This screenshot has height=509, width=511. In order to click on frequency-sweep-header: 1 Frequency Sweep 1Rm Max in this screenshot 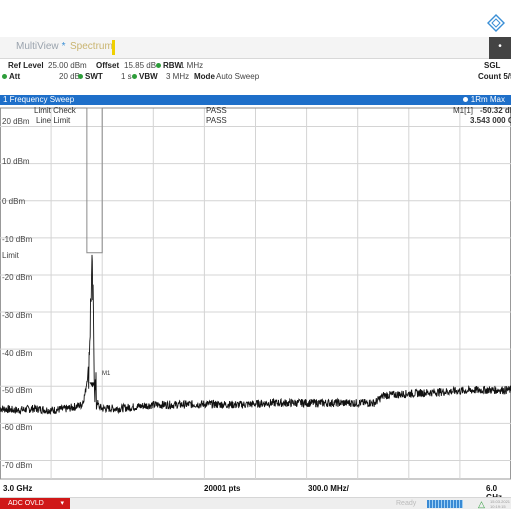, I will do `click(255, 100)`.